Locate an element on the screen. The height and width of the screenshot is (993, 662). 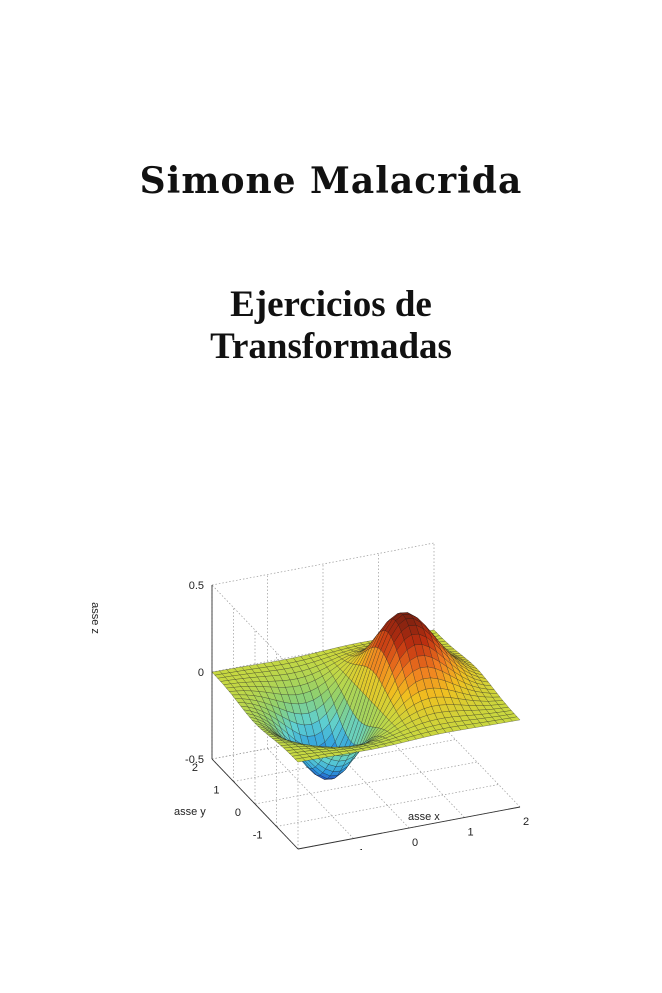
plot-axes is located at coordinates (366, 717).